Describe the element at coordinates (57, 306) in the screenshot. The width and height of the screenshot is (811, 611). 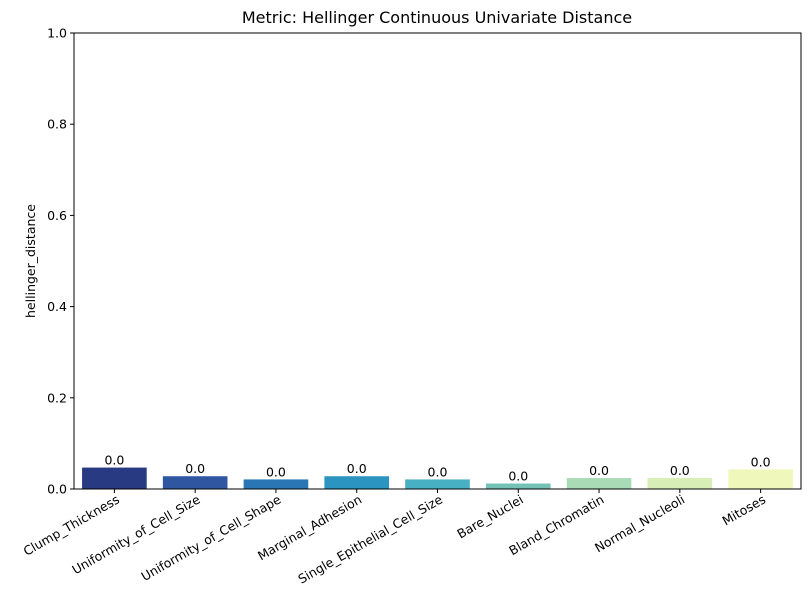
I see `y-tick-label: 0.4` at that location.